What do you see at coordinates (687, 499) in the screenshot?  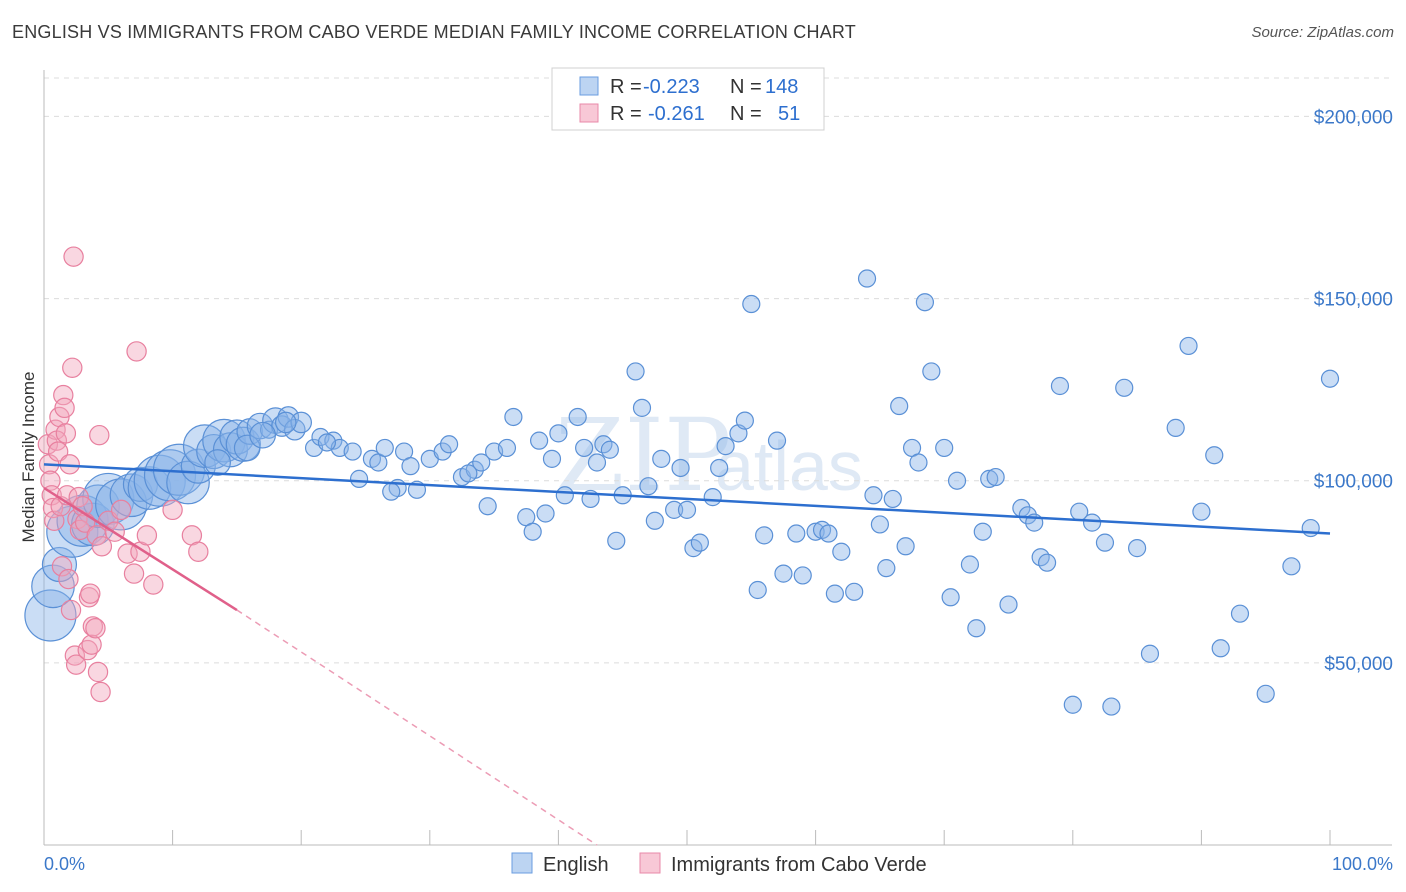 I see `trend-line-english` at bounding box center [687, 499].